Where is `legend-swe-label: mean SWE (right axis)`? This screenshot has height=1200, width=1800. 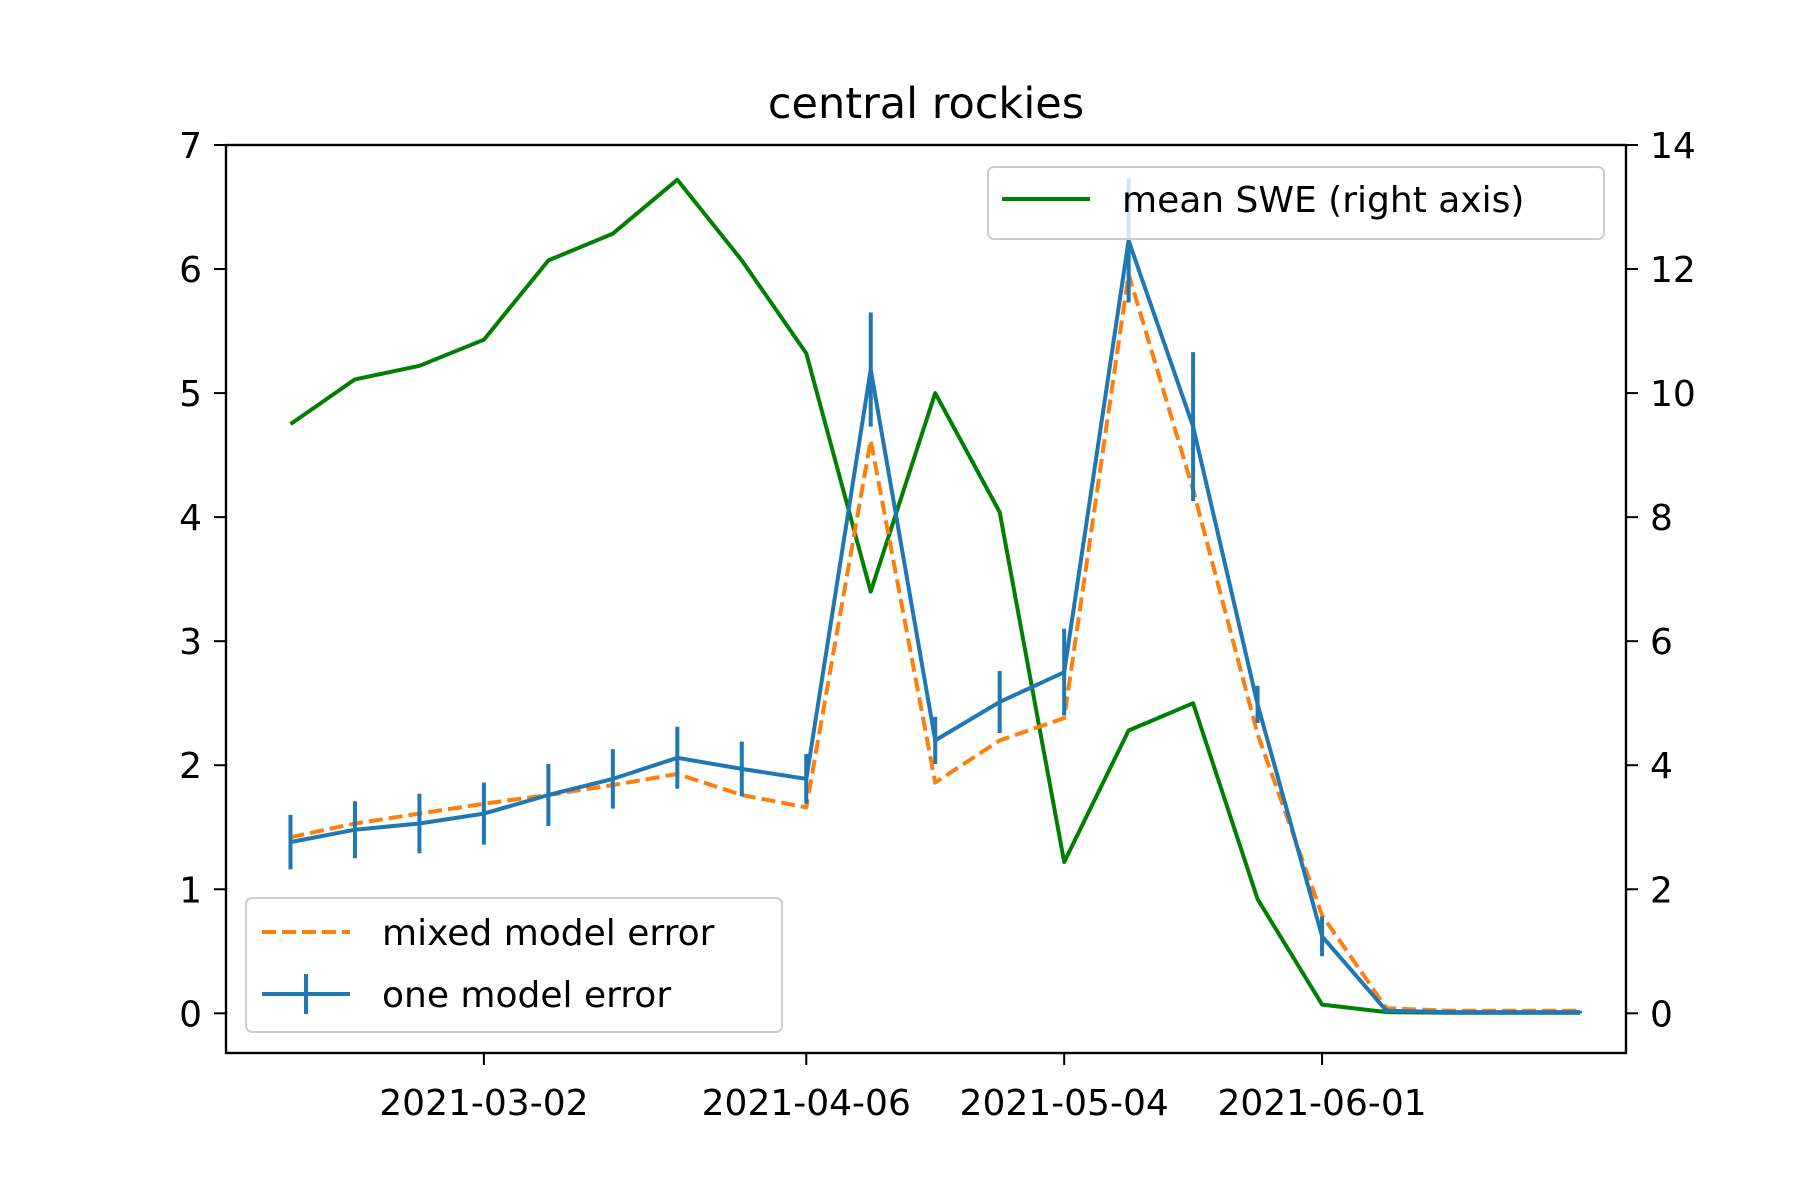 legend-swe-label: mean SWE (right axis) is located at coordinates (1323, 200).